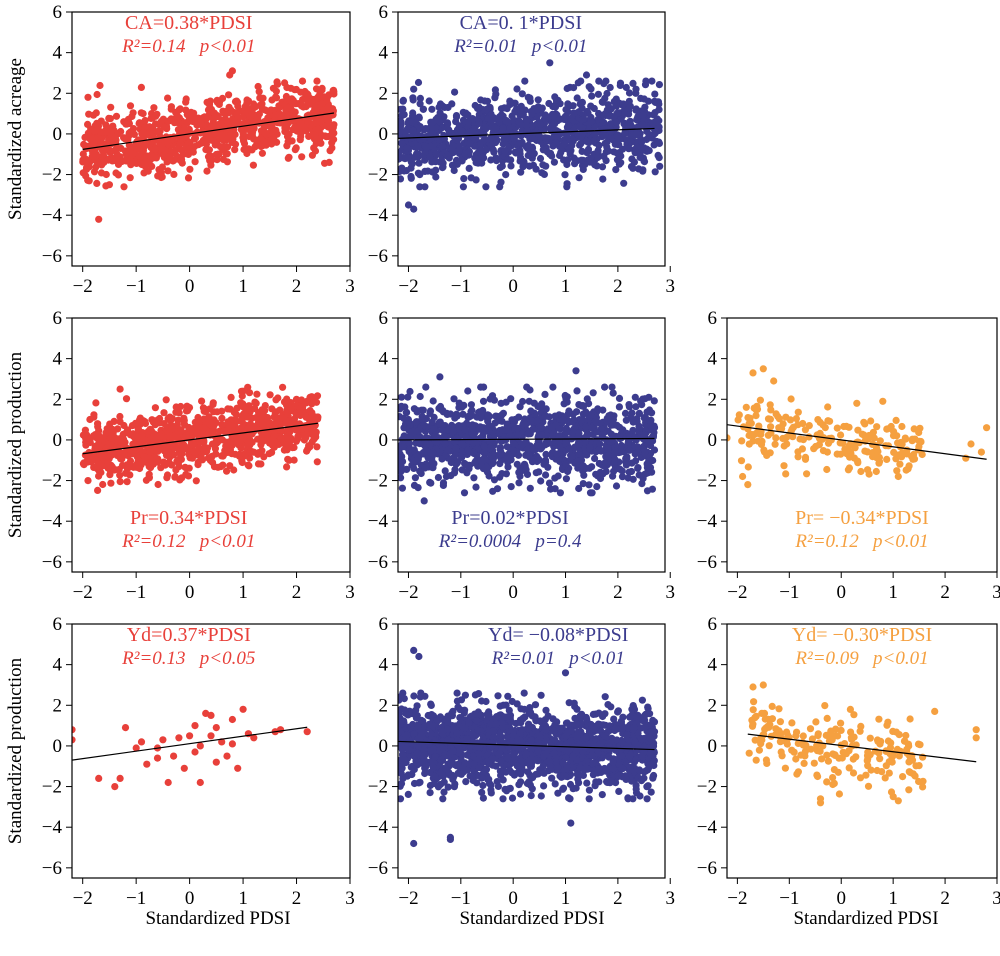 This screenshot has height=956, width=1000. What do you see at coordinates (83, 286) in the screenshot?
I see `x-tick-label: −2` at bounding box center [83, 286].